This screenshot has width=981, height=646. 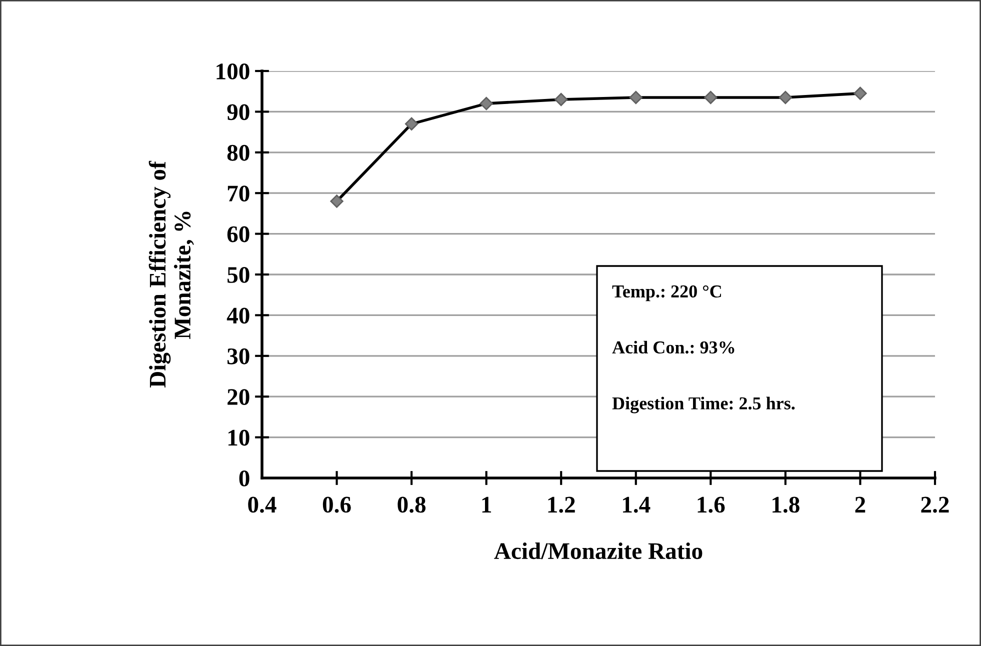 I want to click on y-tick-label: 80, so click(x=238, y=152).